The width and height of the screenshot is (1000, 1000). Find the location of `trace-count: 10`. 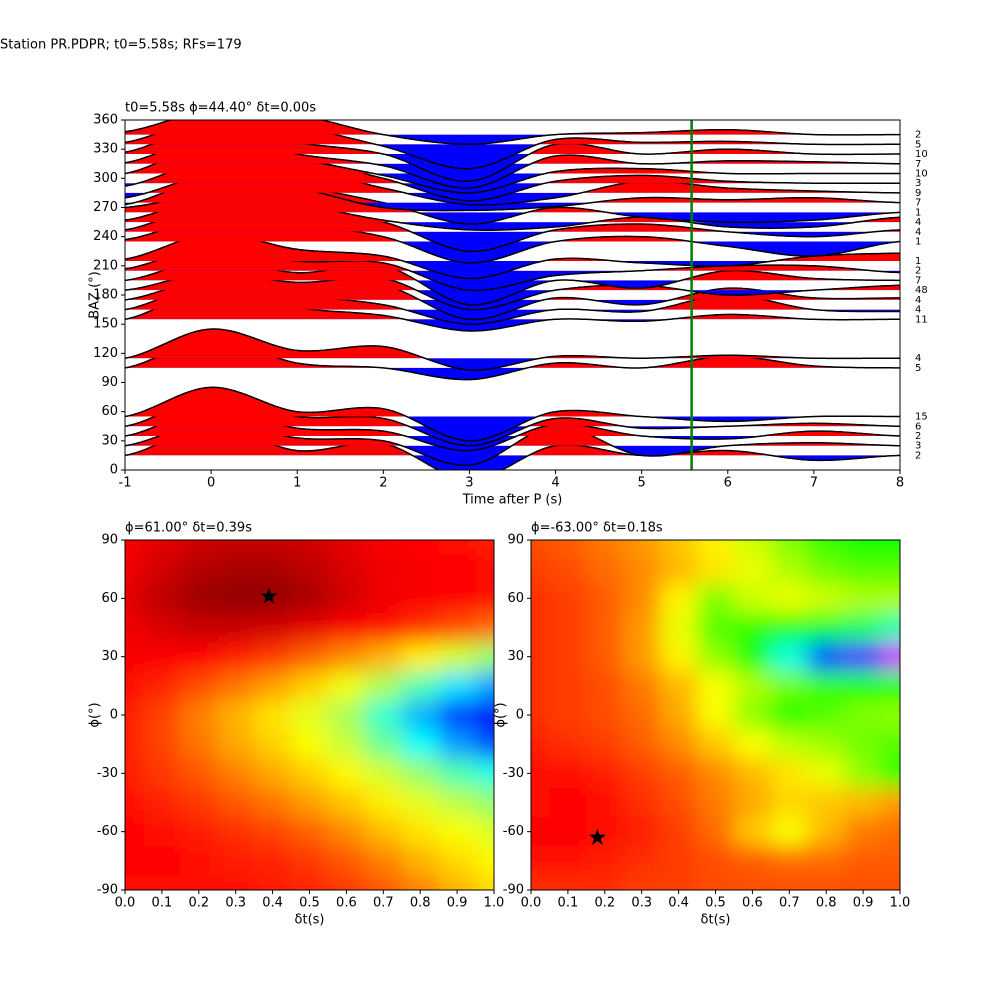

trace-count: 10 is located at coordinates (921, 154).